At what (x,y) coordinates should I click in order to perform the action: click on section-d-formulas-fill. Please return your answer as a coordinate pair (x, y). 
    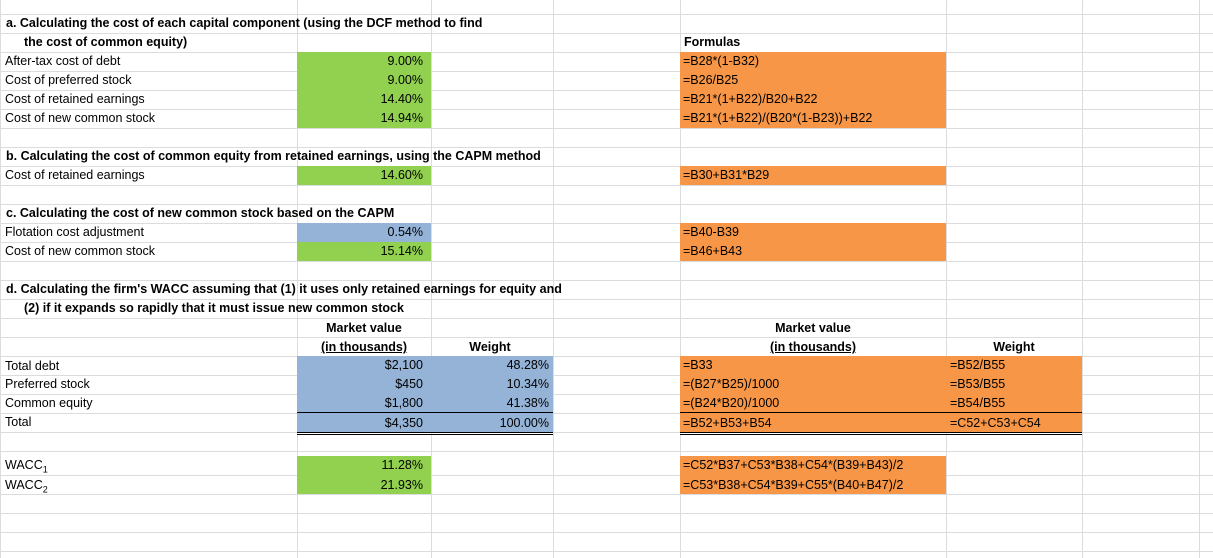
    Looking at the image, I should click on (881, 394).